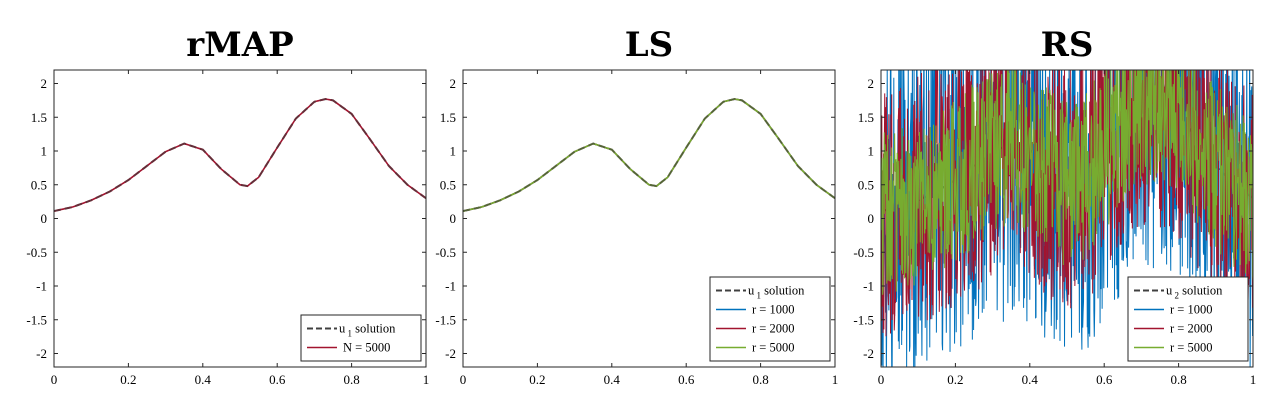 The image size is (1273, 411). I want to click on legend-label: u 2 solution, so click(1194, 292).